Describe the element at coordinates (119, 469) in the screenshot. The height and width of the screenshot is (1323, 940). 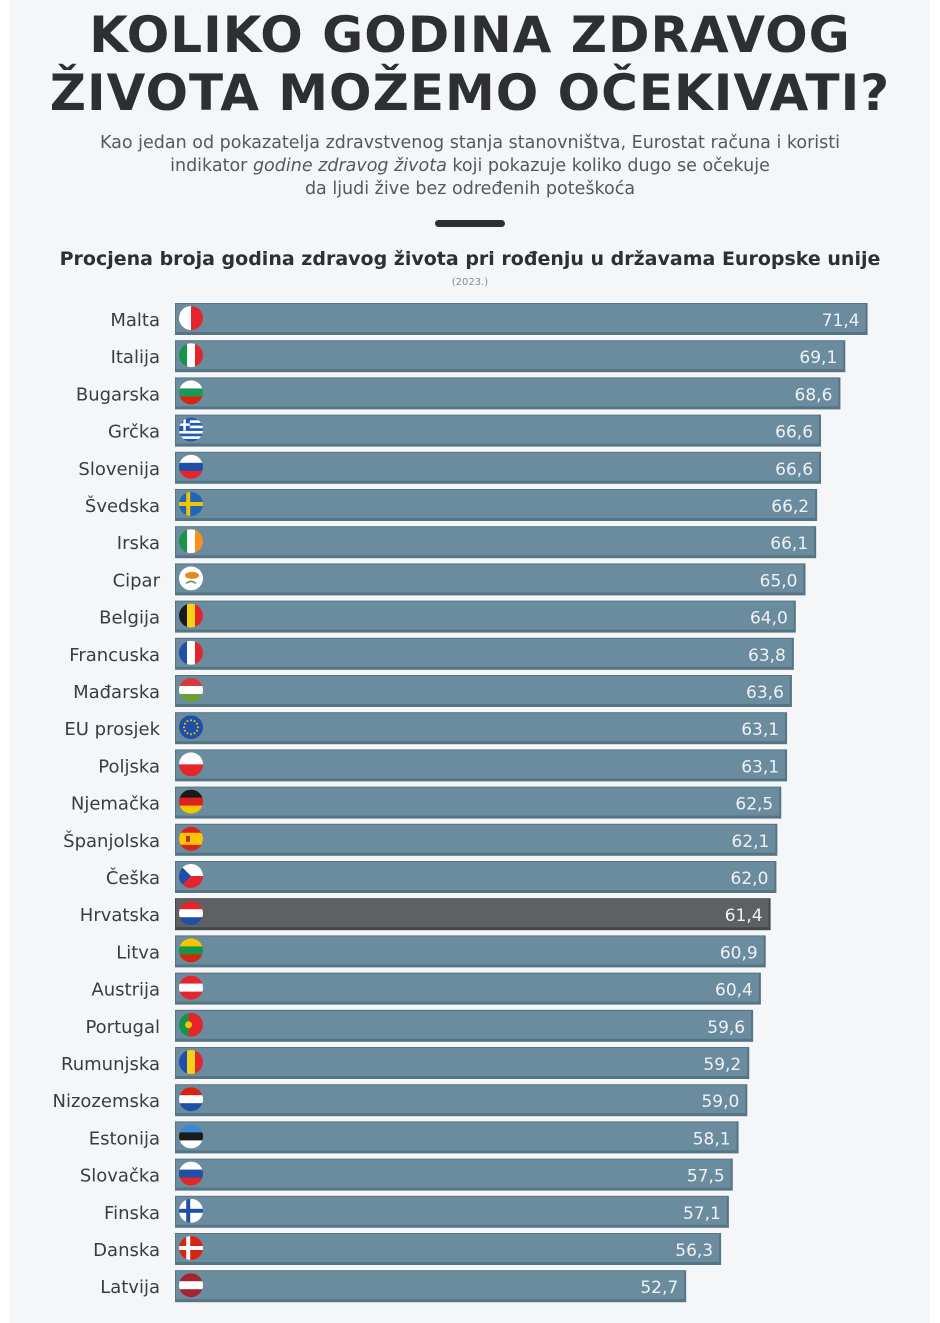
I see `bar-category-label: Slovenija` at that location.